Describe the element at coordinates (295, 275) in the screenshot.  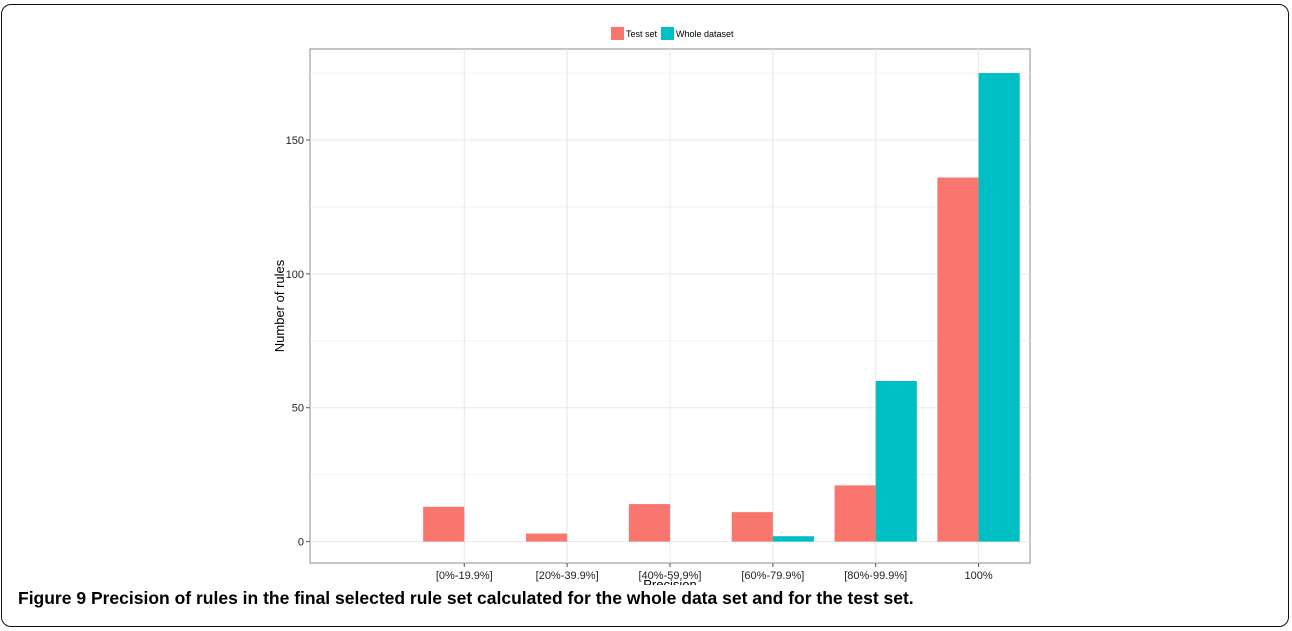
I see `y-tick-label: 100` at that location.